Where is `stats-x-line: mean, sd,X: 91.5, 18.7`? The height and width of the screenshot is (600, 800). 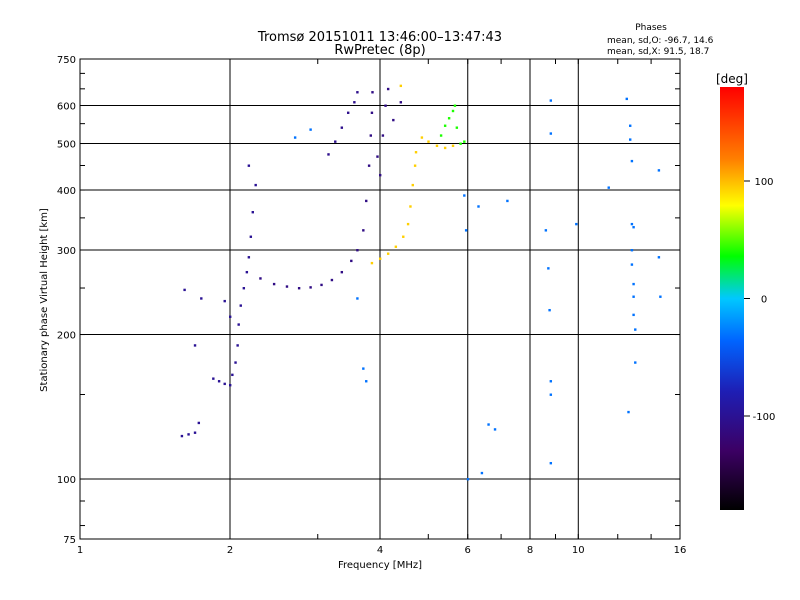
stats-x-line: mean, sd,X: 91.5, 18.7 is located at coordinates (658, 52).